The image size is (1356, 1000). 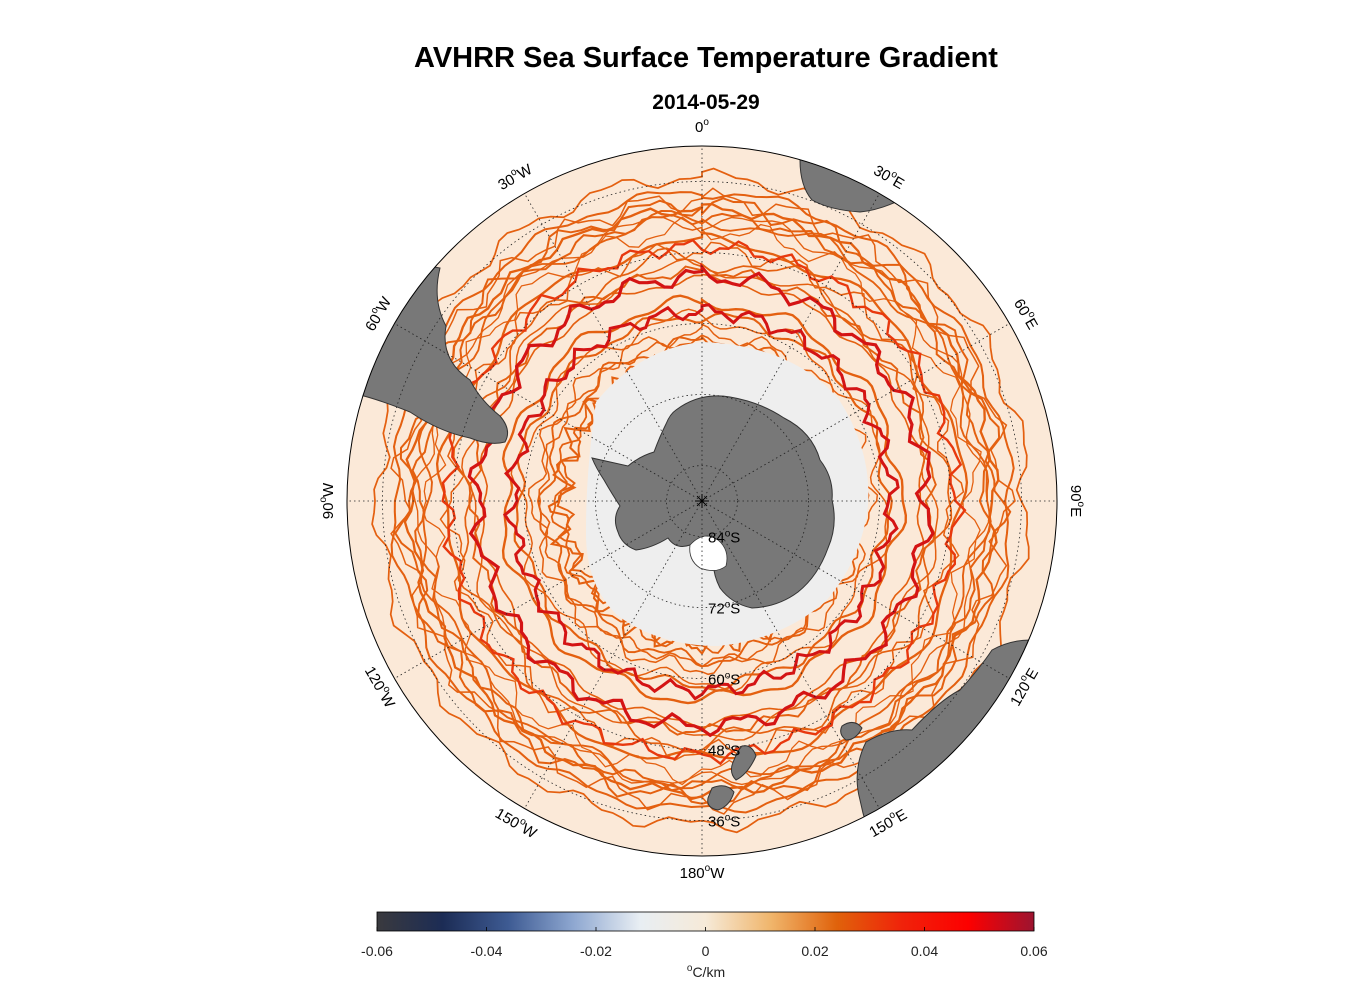 I want to click on parallel-label: 48oS, so click(x=724, y=751).